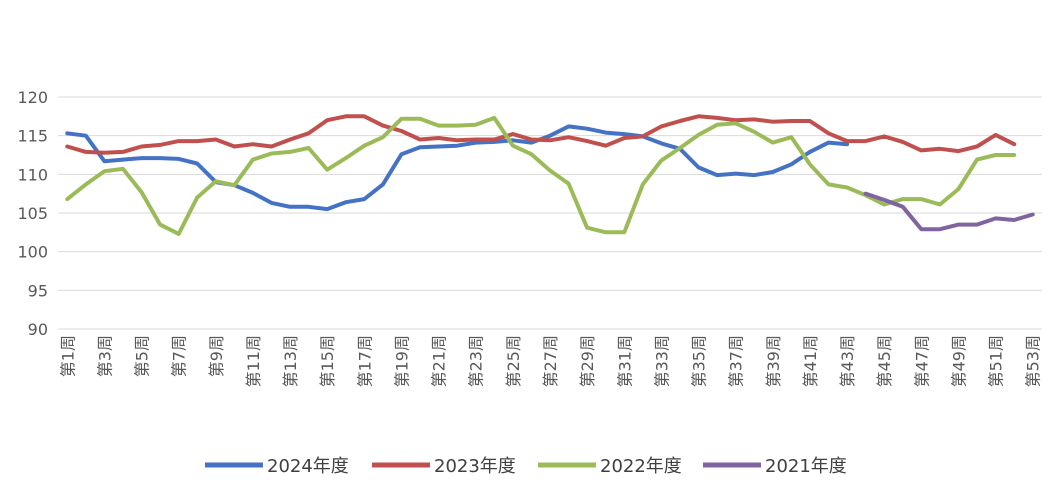 The image size is (1061, 489). I want to click on x-tick-label: 第21周, so click(439, 361).